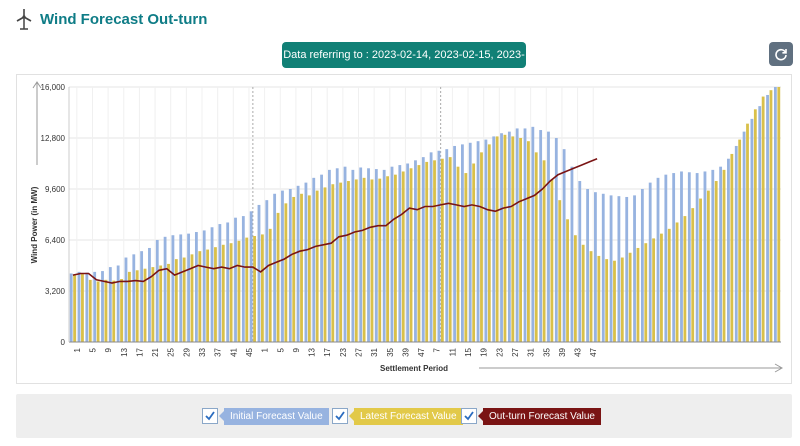 The width and height of the screenshot is (800, 446). What do you see at coordinates (397, 416) in the screenshot?
I see `legend-item-latest: Latest Forecast Value` at bounding box center [397, 416].